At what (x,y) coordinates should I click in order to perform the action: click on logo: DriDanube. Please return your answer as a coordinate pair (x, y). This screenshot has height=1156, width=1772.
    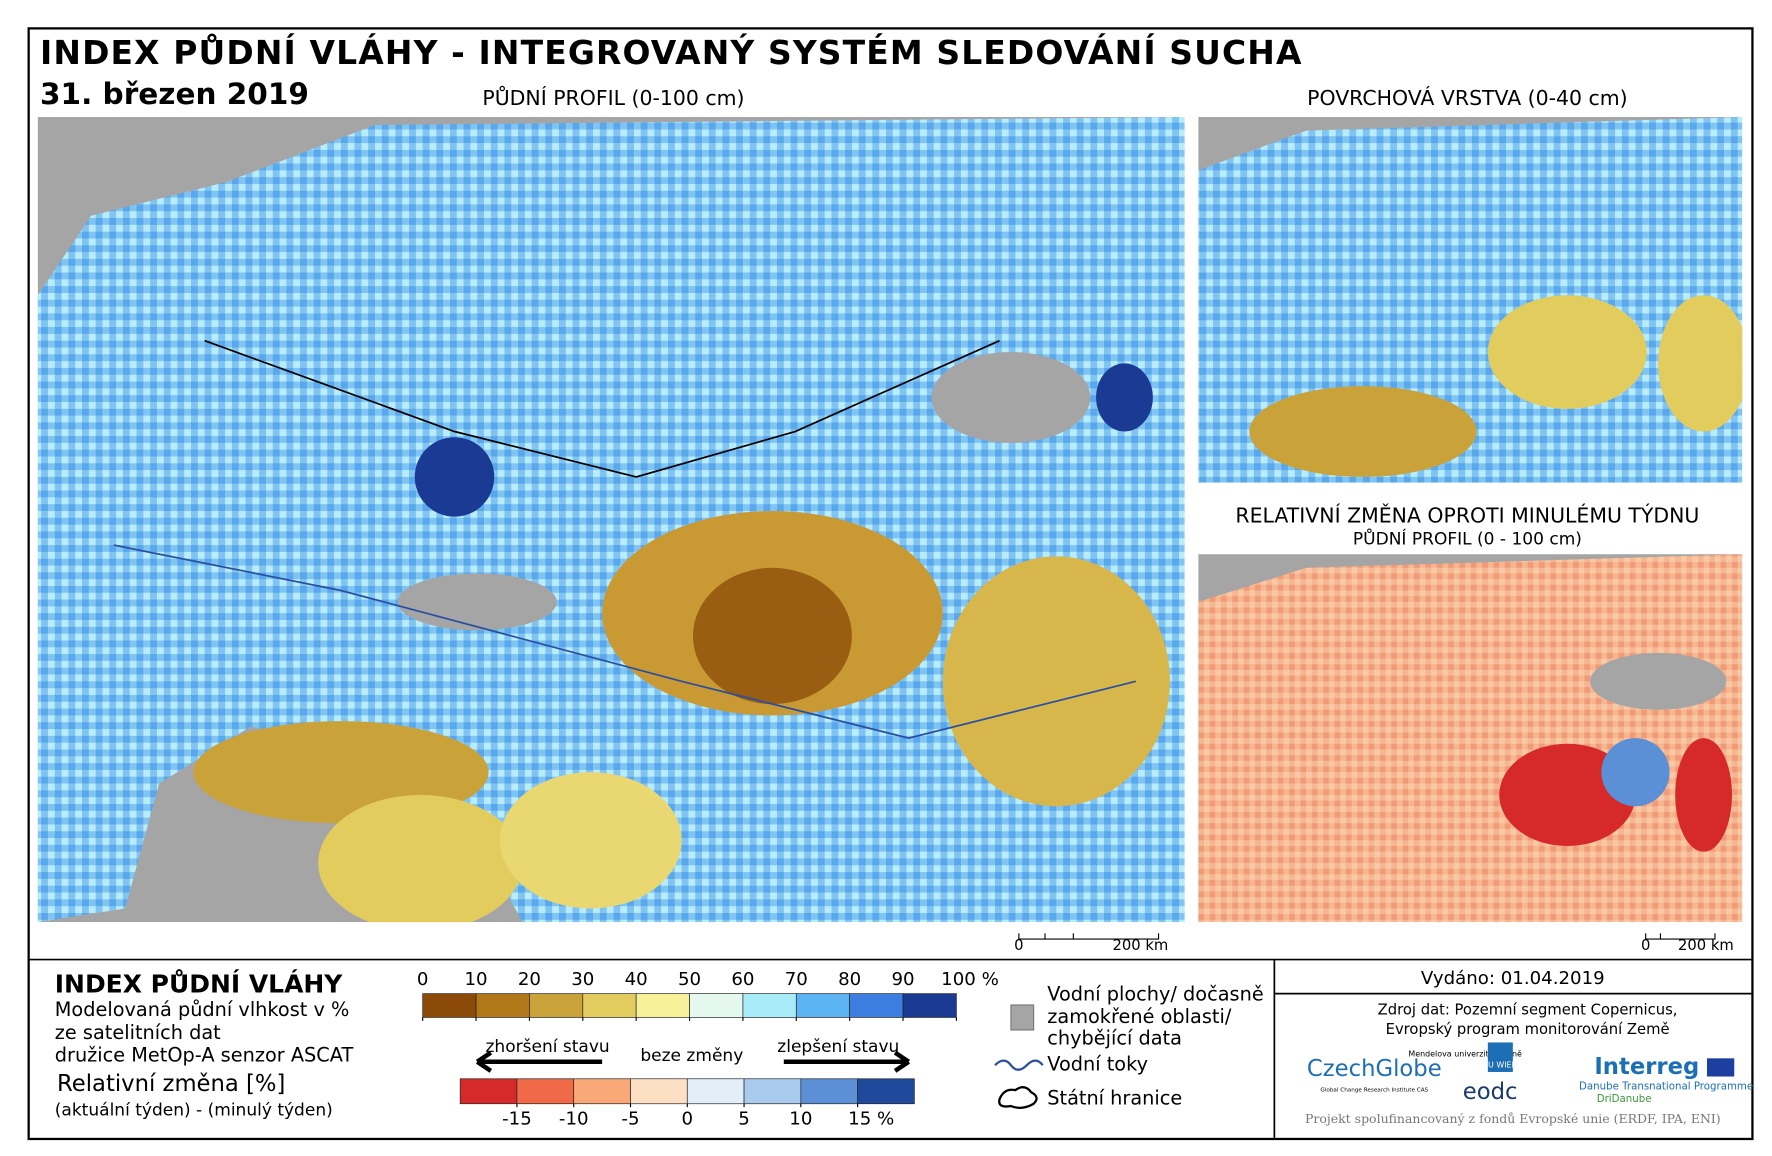
    Looking at the image, I should click on (1624, 1099).